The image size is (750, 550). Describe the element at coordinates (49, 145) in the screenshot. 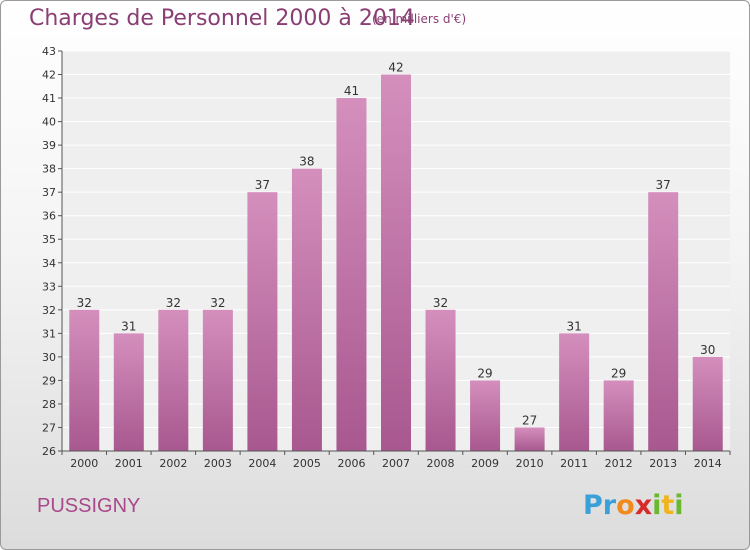

I see `y-tick-label: 39` at that location.